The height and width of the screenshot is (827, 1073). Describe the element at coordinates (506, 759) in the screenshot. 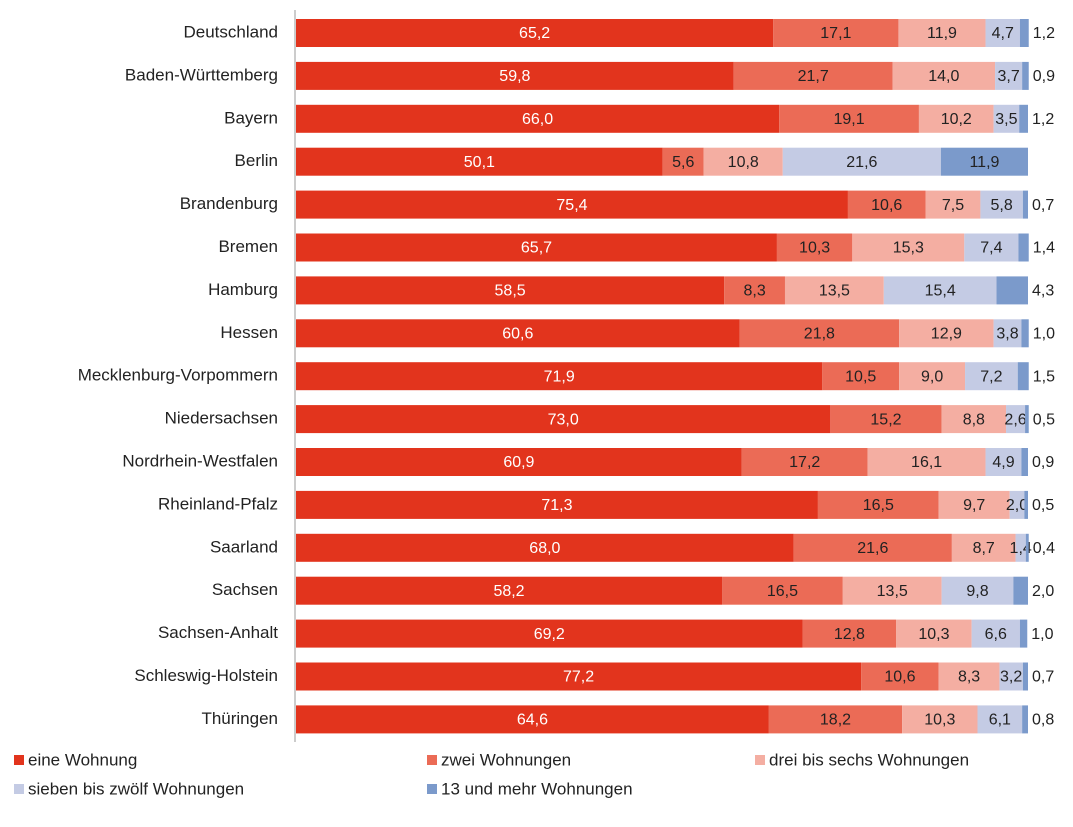

I see `legend-label: zwei Wohnungen` at that location.